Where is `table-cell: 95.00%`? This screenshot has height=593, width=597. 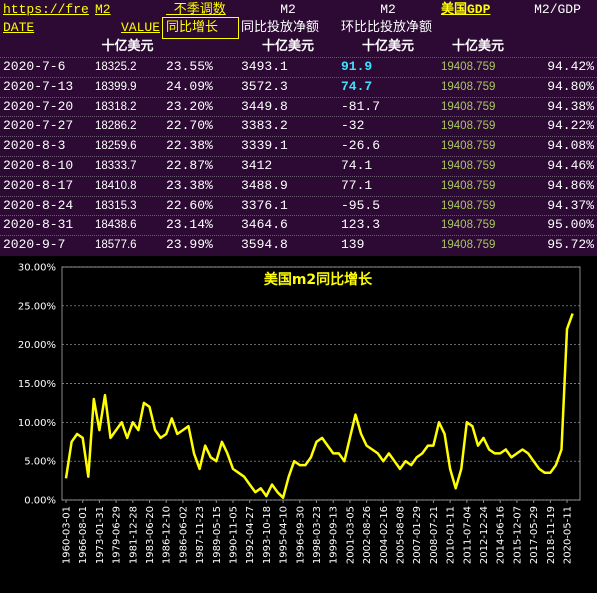 table-cell: 95.00% is located at coordinates (570, 225).